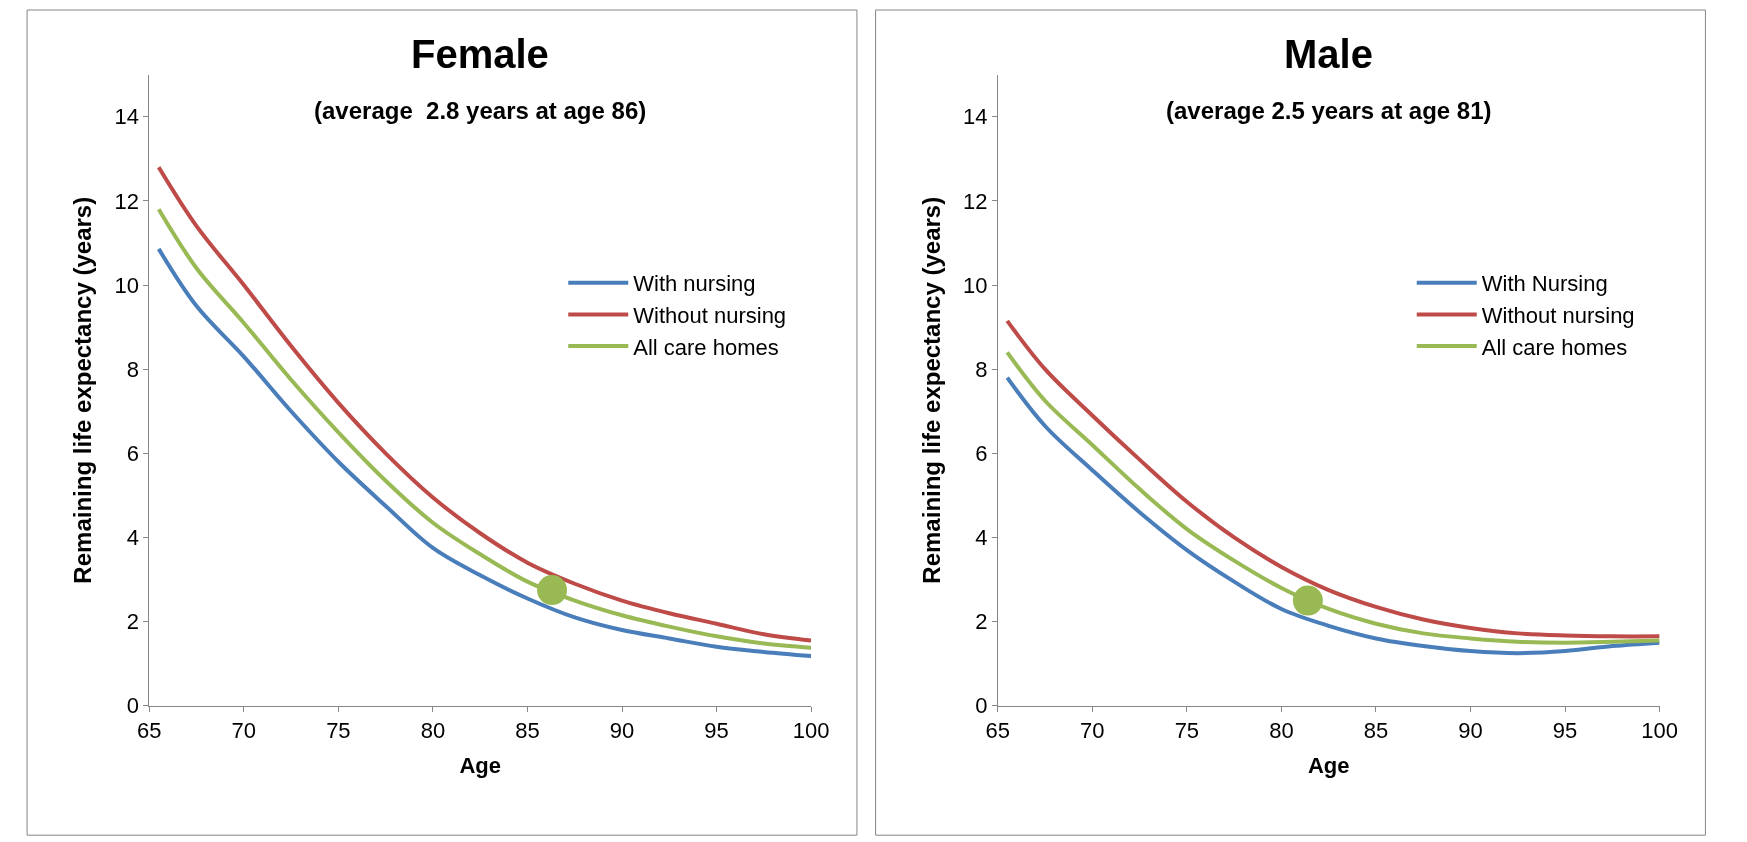 The image size is (1747, 842). Describe the element at coordinates (694, 284) in the screenshot. I see `legend-label: With nursing` at that location.